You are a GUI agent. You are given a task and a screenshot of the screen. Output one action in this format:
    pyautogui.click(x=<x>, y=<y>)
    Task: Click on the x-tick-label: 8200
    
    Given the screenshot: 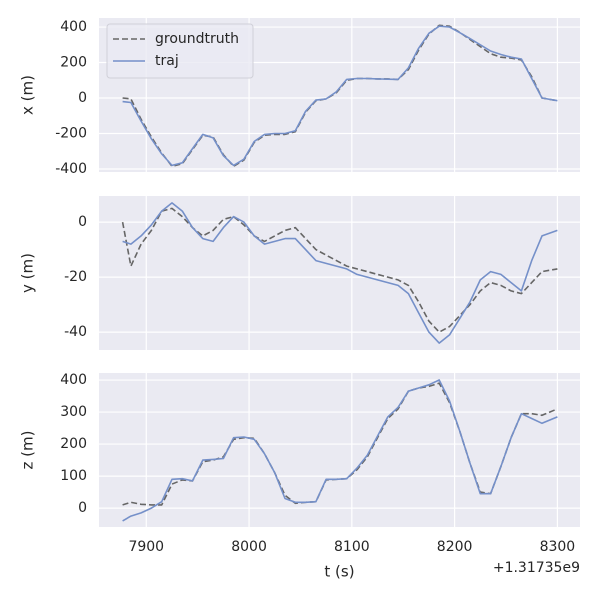 What is the action you would take?
    pyautogui.click(x=455, y=547)
    